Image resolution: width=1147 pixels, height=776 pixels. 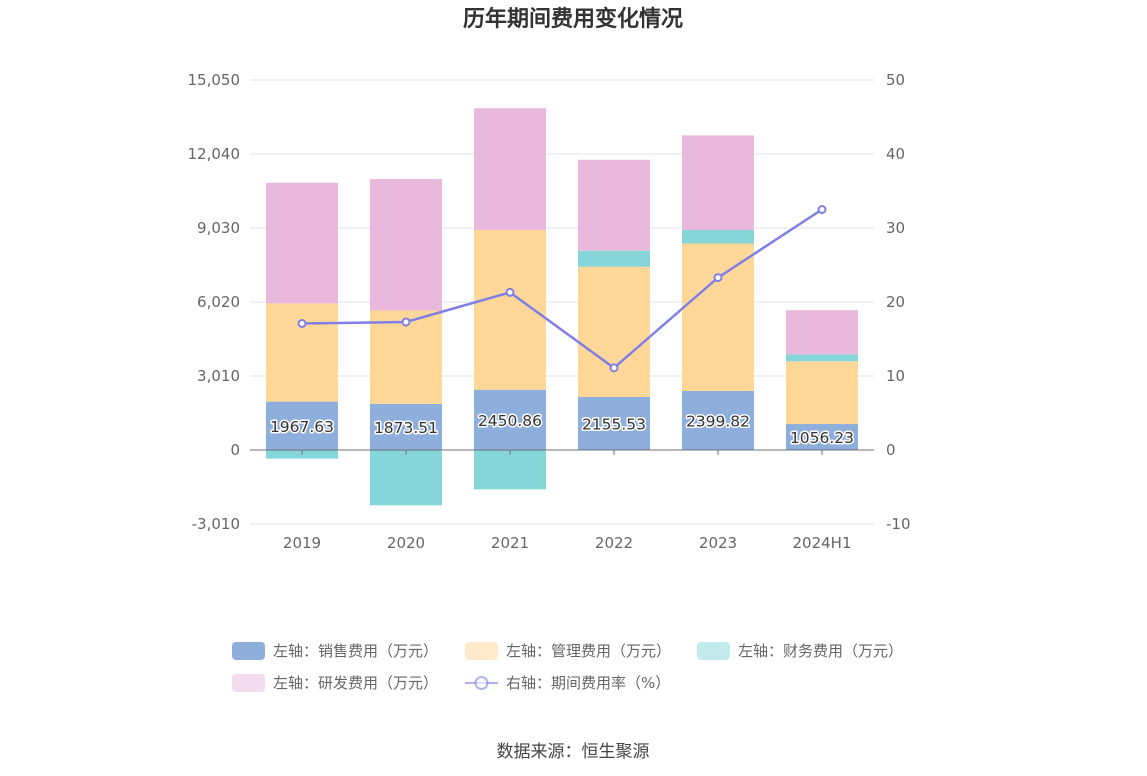 I want to click on rate-line, so click(x=562, y=289).